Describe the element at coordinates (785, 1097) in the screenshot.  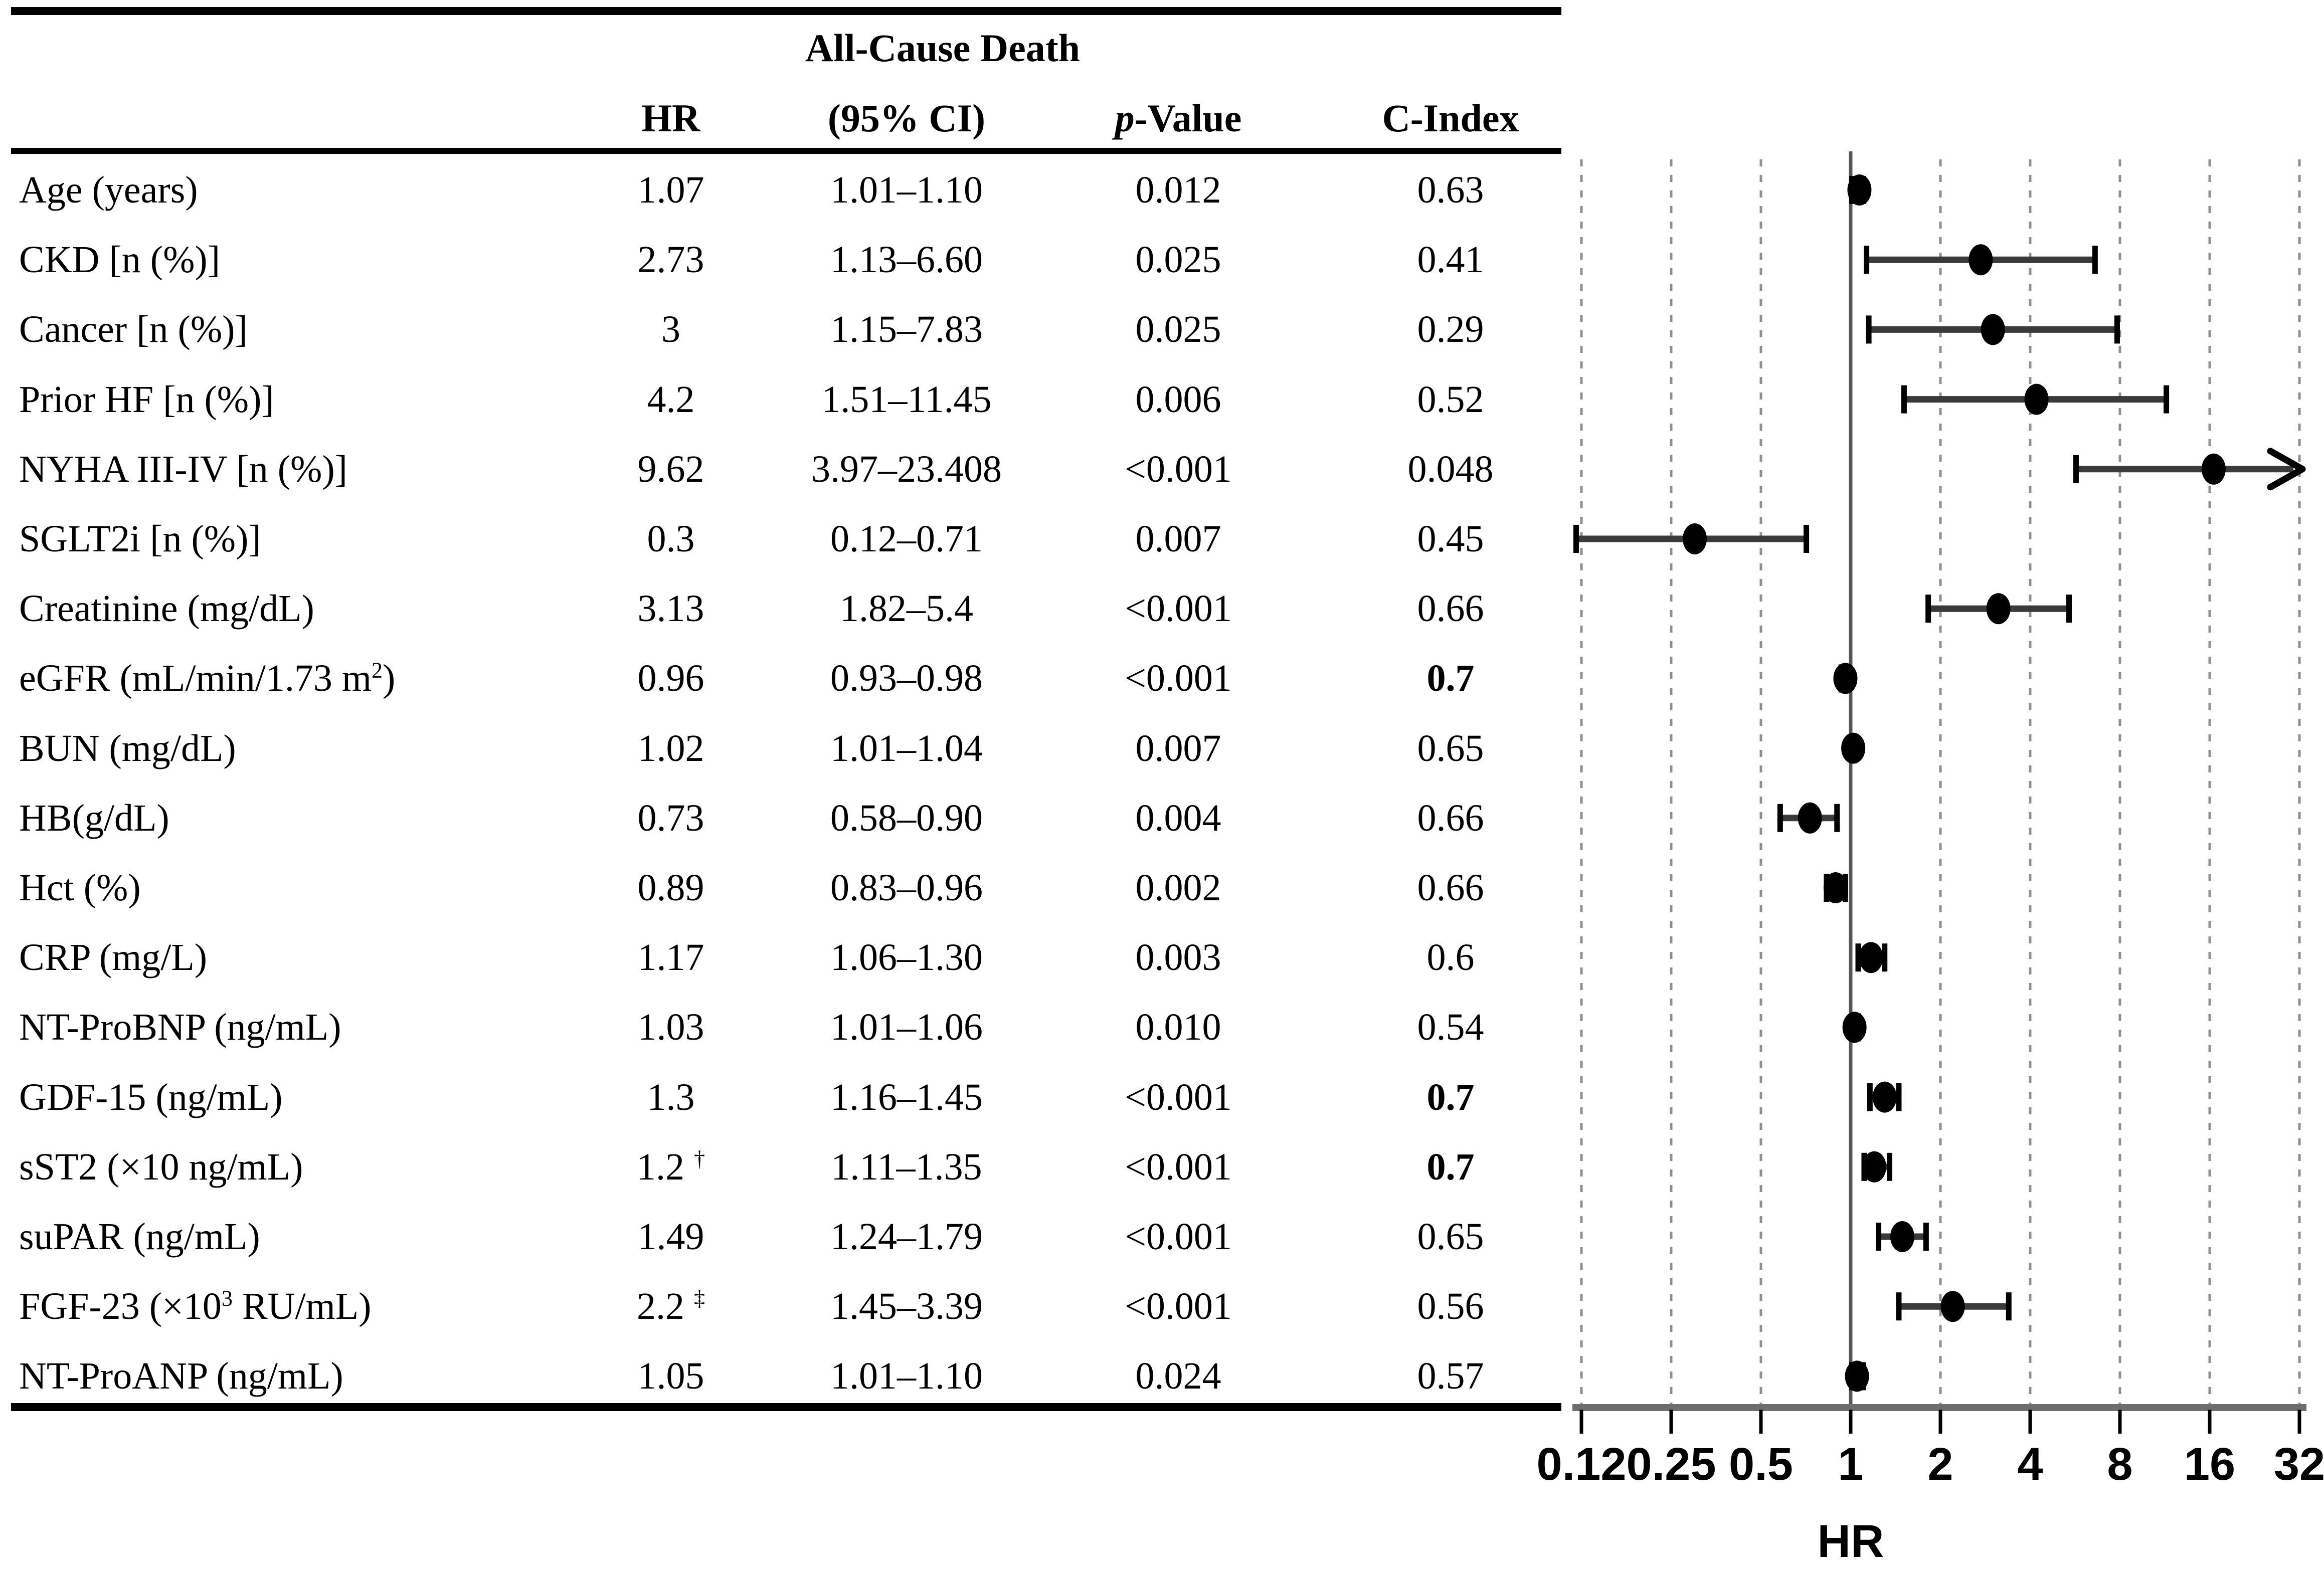
I see `table-row: GDF-15 (ng/mL) 1.3 1.16–1.45 <0.001 0.7` at that location.